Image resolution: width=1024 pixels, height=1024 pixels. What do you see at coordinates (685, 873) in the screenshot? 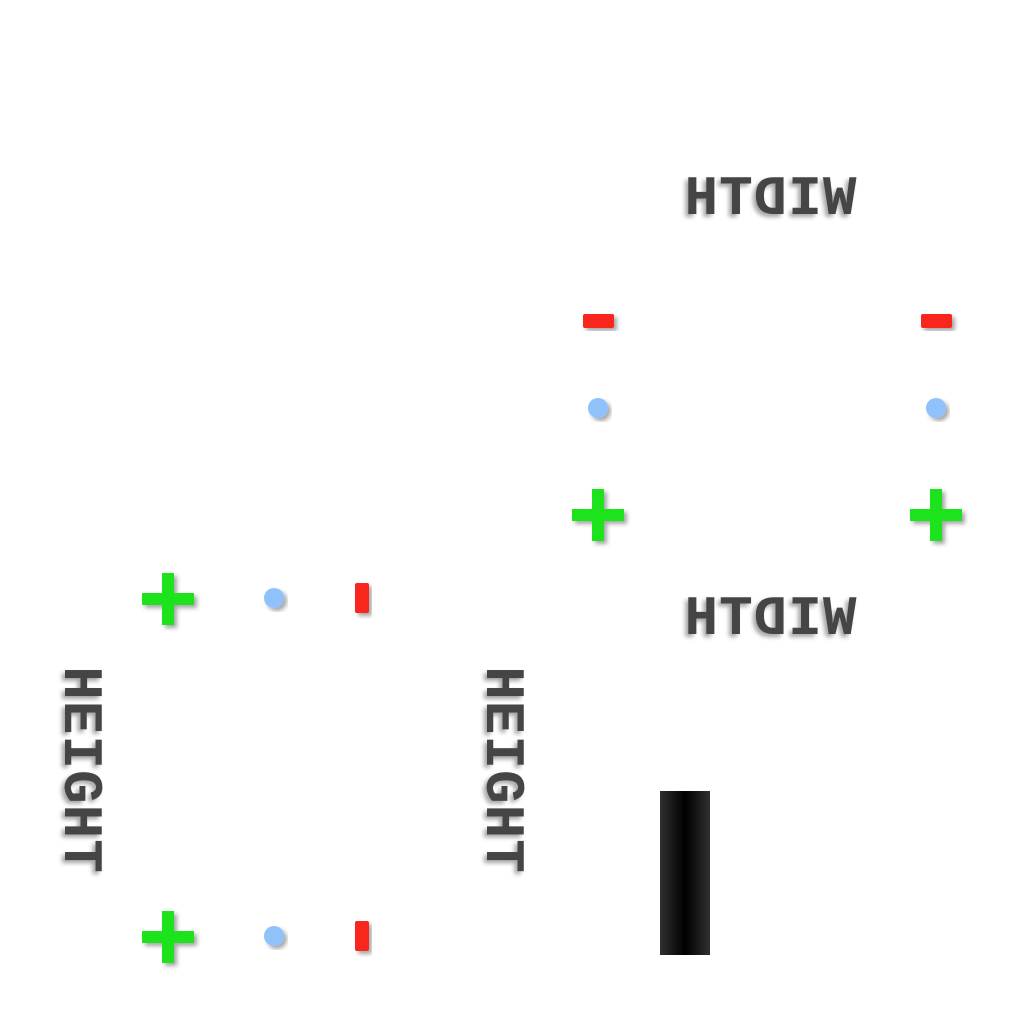
I see `bar-icon` at bounding box center [685, 873].